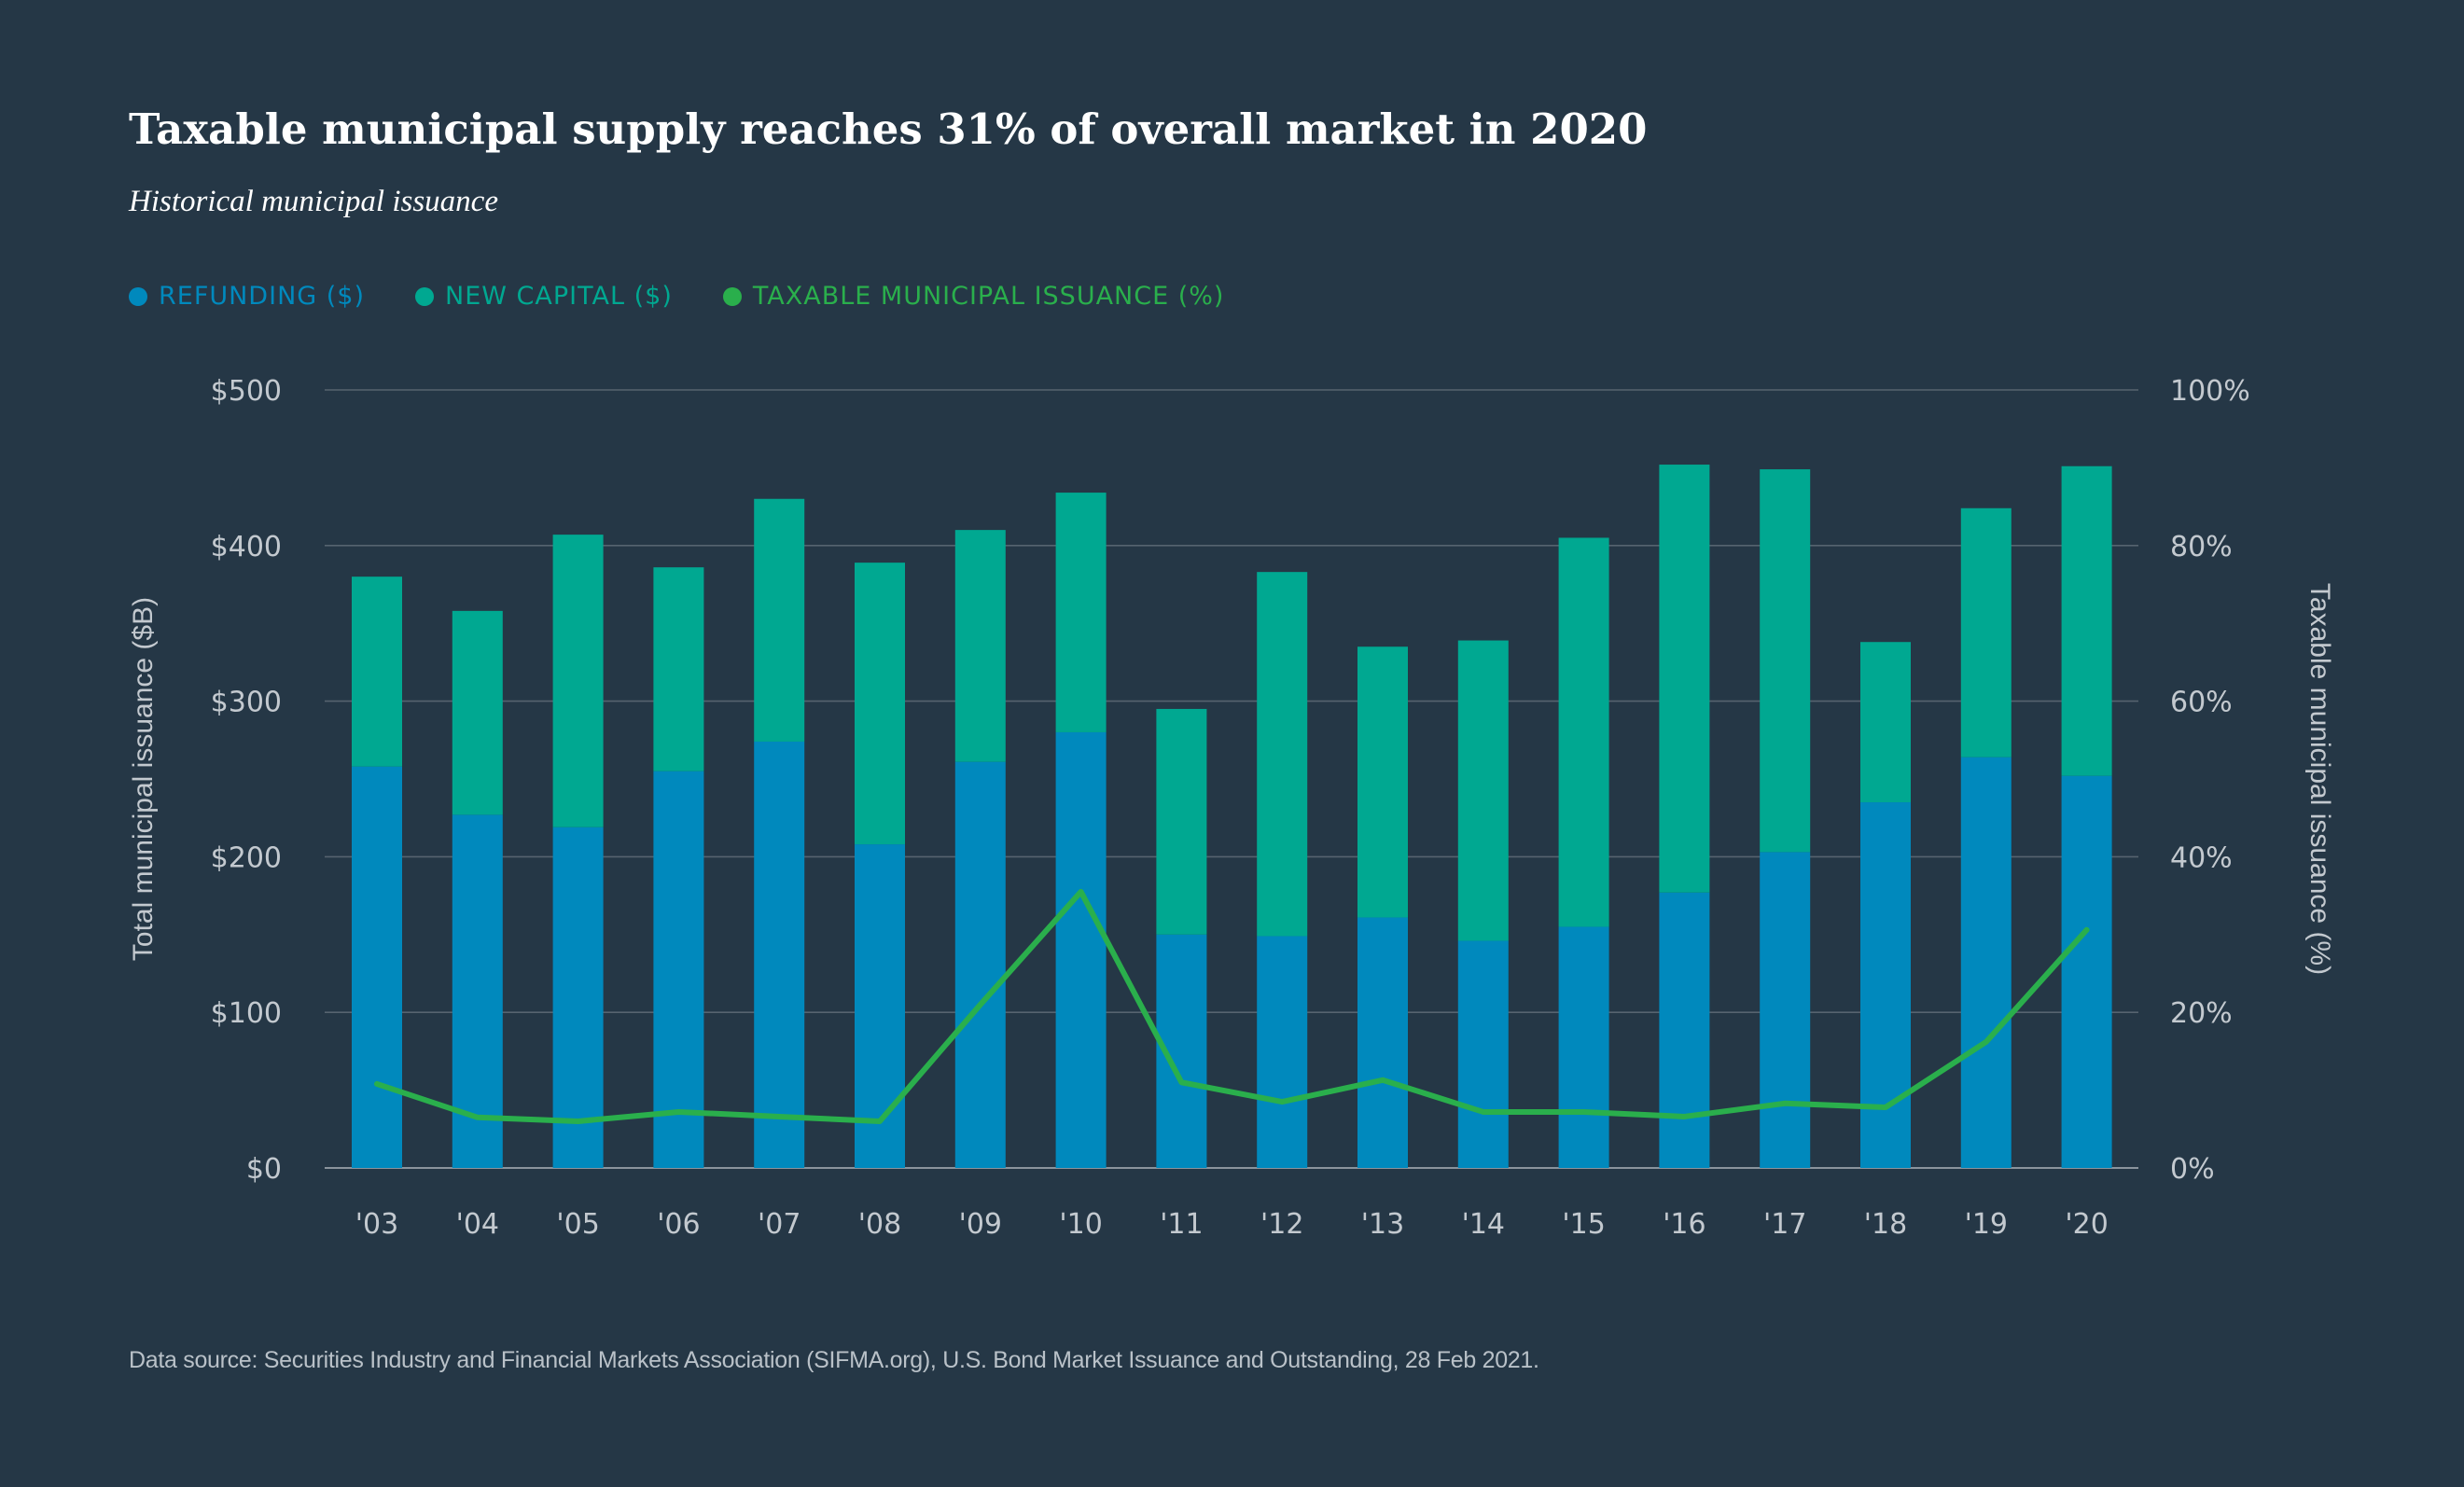 Image resolution: width=2464 pixels, height=1487 pixels. I want to click on legend-item-new-capital: NEW CAPITAL ($), so click(544, 296).